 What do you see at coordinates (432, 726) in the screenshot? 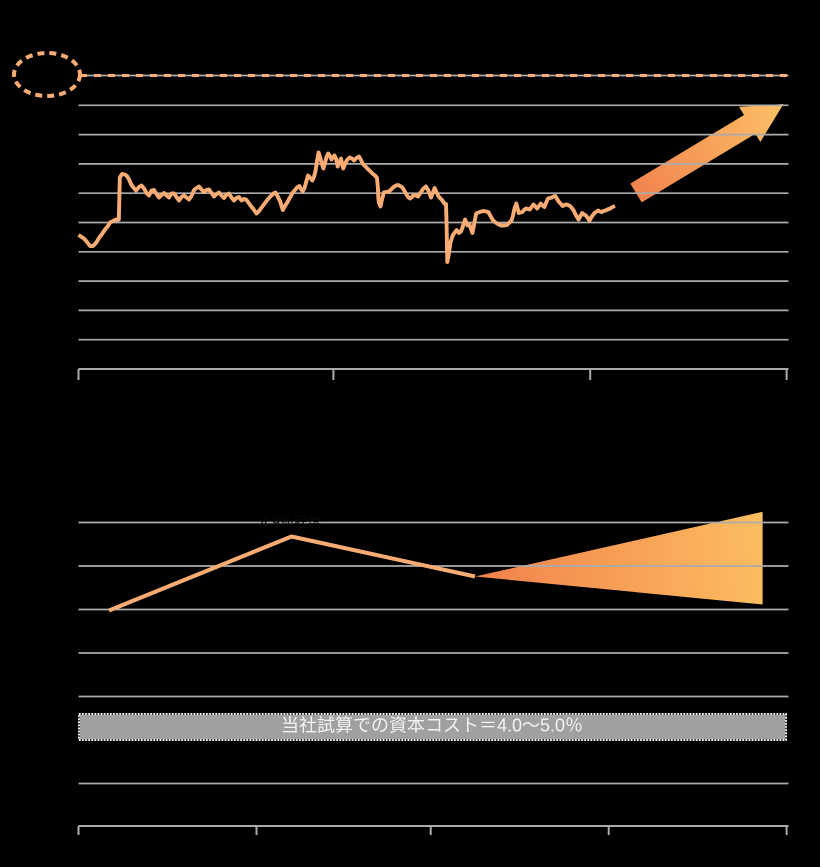
I see `svg-text: 当社試算での資本コスト＝4.0〜5.0％` at bounding box center [432, 726].